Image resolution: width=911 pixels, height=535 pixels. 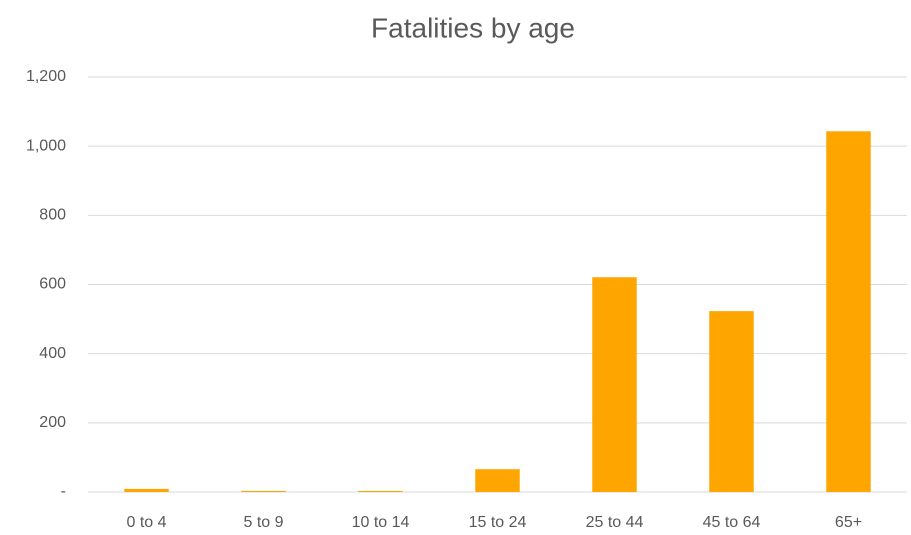 What do you see at coordinates (63, 491) in the screenshot?
I see `y-tick-label: -` at bounding box center [63, 491].